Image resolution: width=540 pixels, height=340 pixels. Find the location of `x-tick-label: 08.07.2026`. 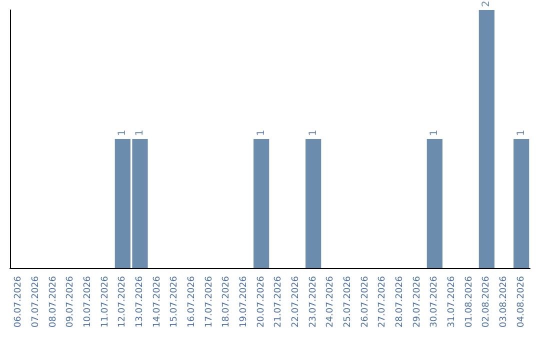

x-tick-label: 08.07.2026 is located at coordinates (53, 302).